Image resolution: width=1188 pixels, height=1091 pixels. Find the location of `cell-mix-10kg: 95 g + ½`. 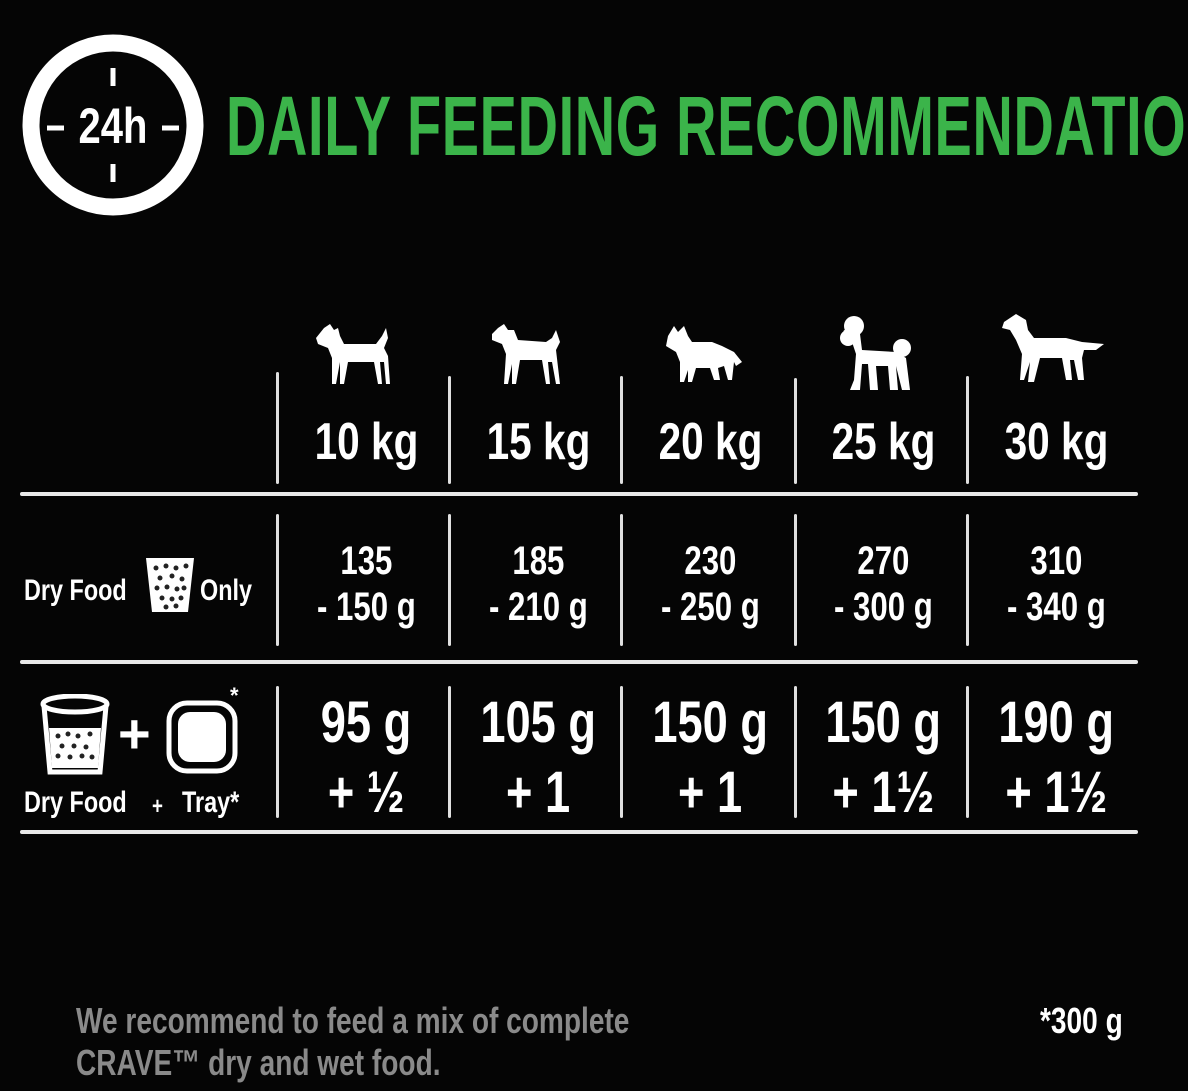

cell-mix-10kg: 95 g + ½ is located at coordinates (366, 757).